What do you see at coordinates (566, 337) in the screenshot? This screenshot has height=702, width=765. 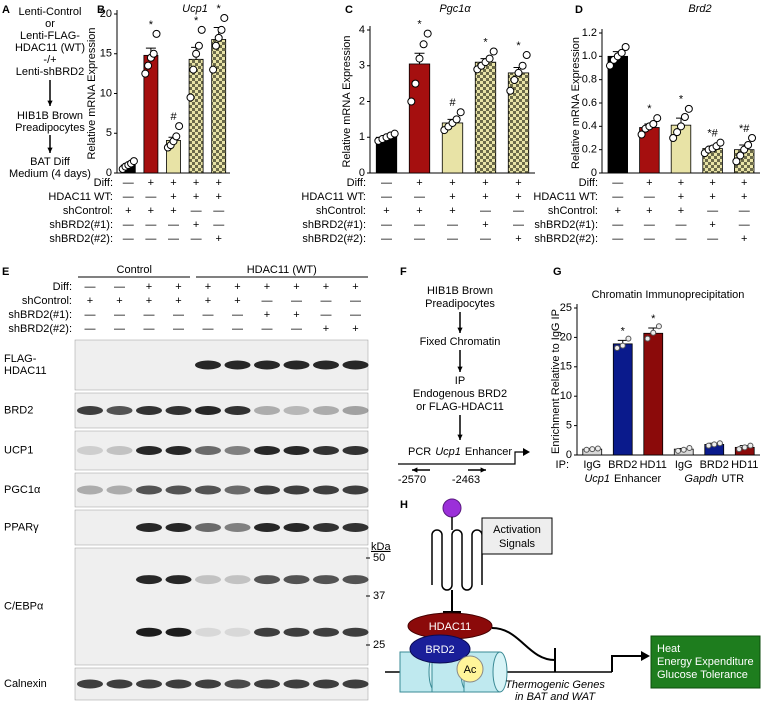 I see `y-tick-label: 20` at bounding box center [566, 337].